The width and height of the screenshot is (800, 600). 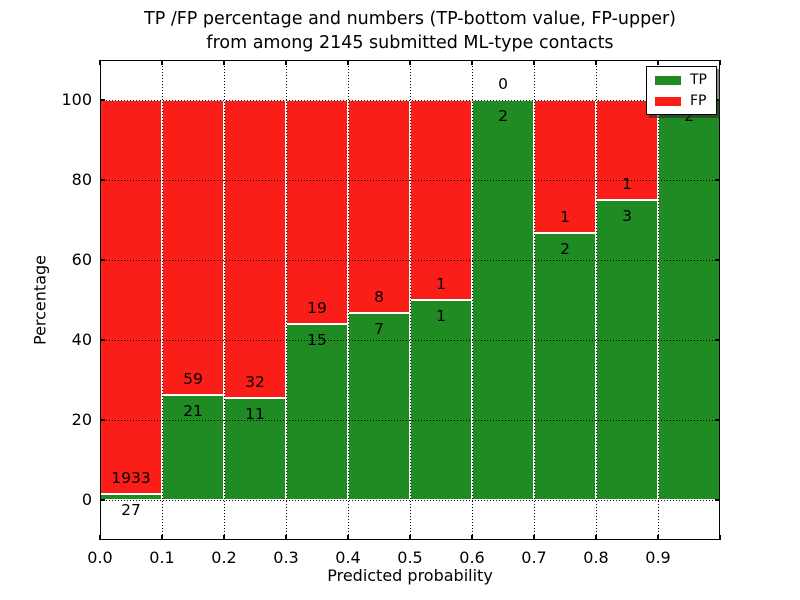 I want to click on tp-color-swatch, so click(x=668, y=80).